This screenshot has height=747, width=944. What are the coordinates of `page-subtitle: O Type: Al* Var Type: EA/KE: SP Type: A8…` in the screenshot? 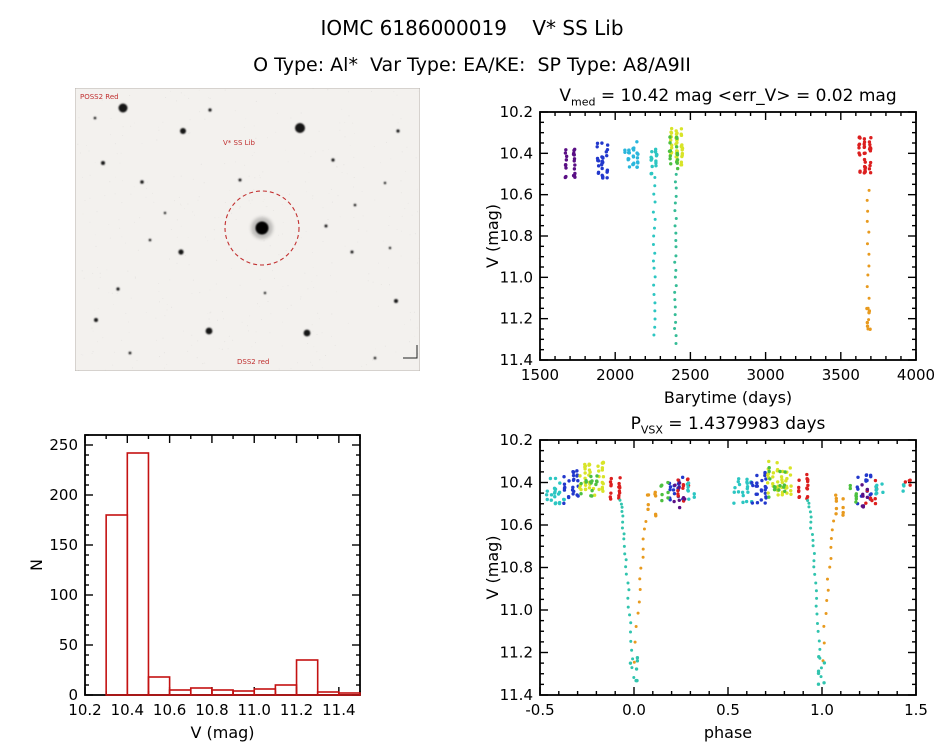 It's located at (472, 65).